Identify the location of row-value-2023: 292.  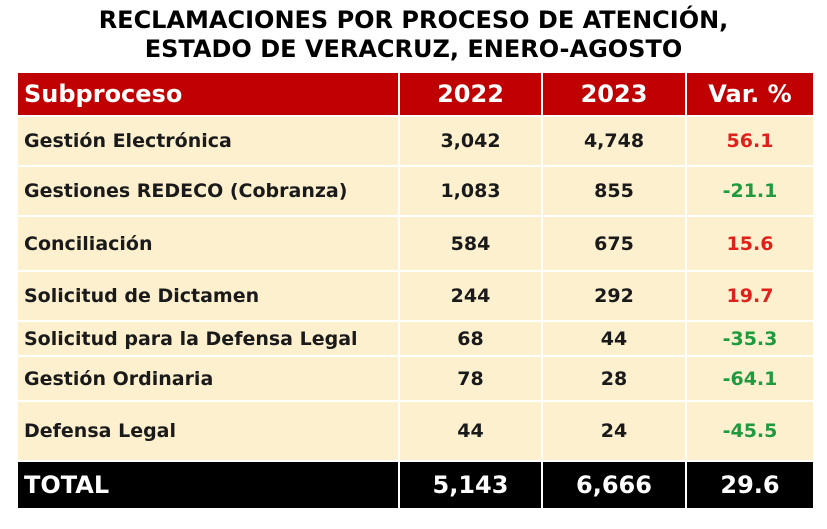
(614, 296).